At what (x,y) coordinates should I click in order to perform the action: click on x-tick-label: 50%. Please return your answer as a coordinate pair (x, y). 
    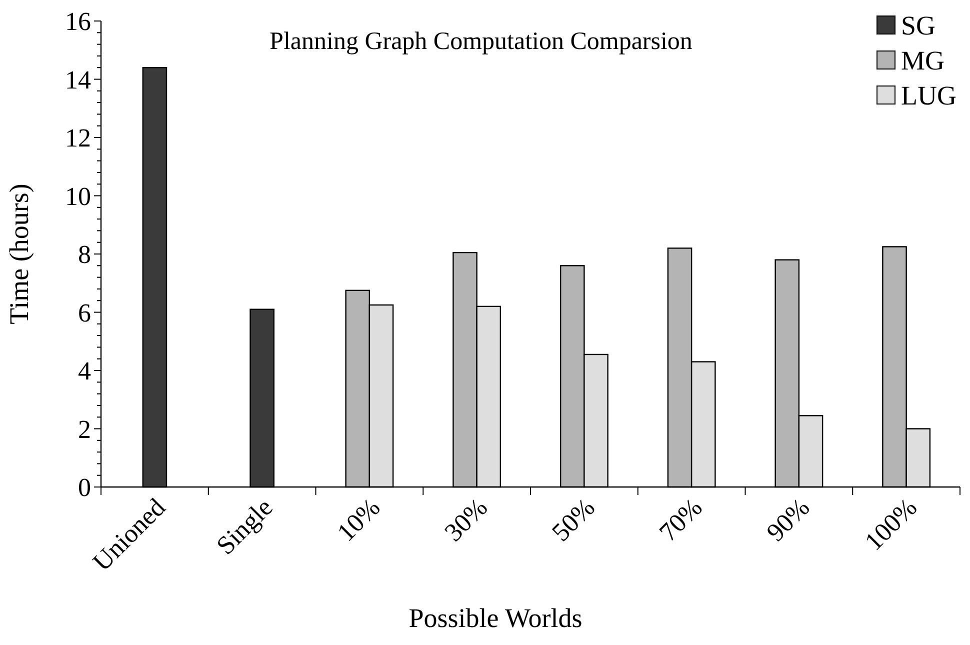
    Looking at the image, I should click on (573, 519).